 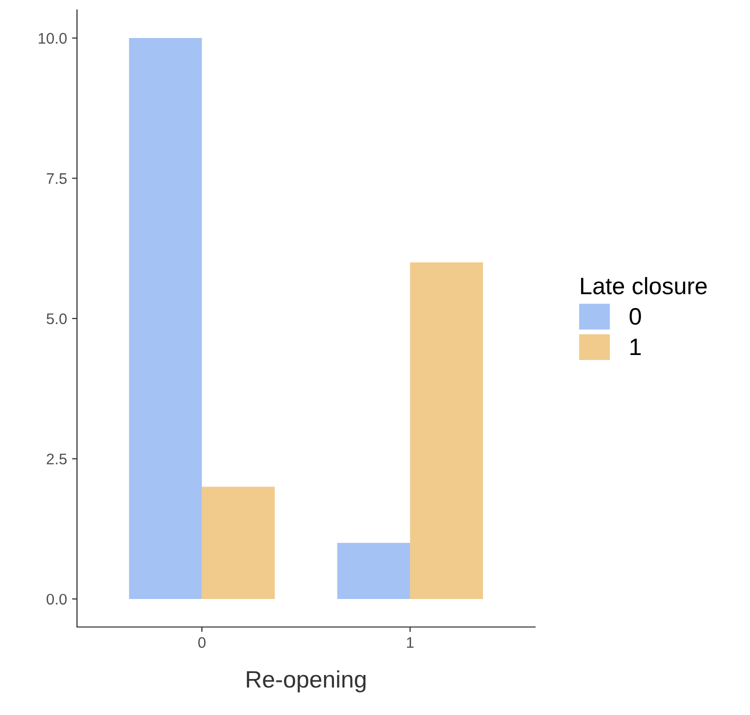 What do you see at coordinates (635, 316) in the screenshot?
I see `legend-label: 0` at bounding box center [635, 316].